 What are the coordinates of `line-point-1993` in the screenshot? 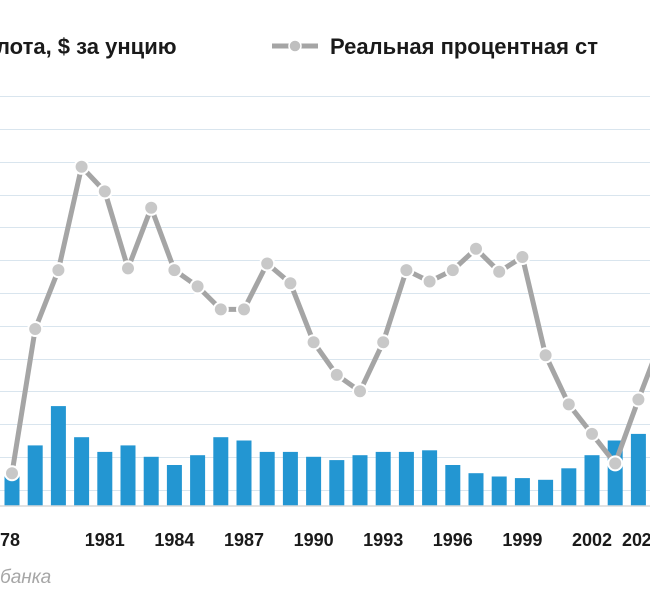 It's located at (383, 342).